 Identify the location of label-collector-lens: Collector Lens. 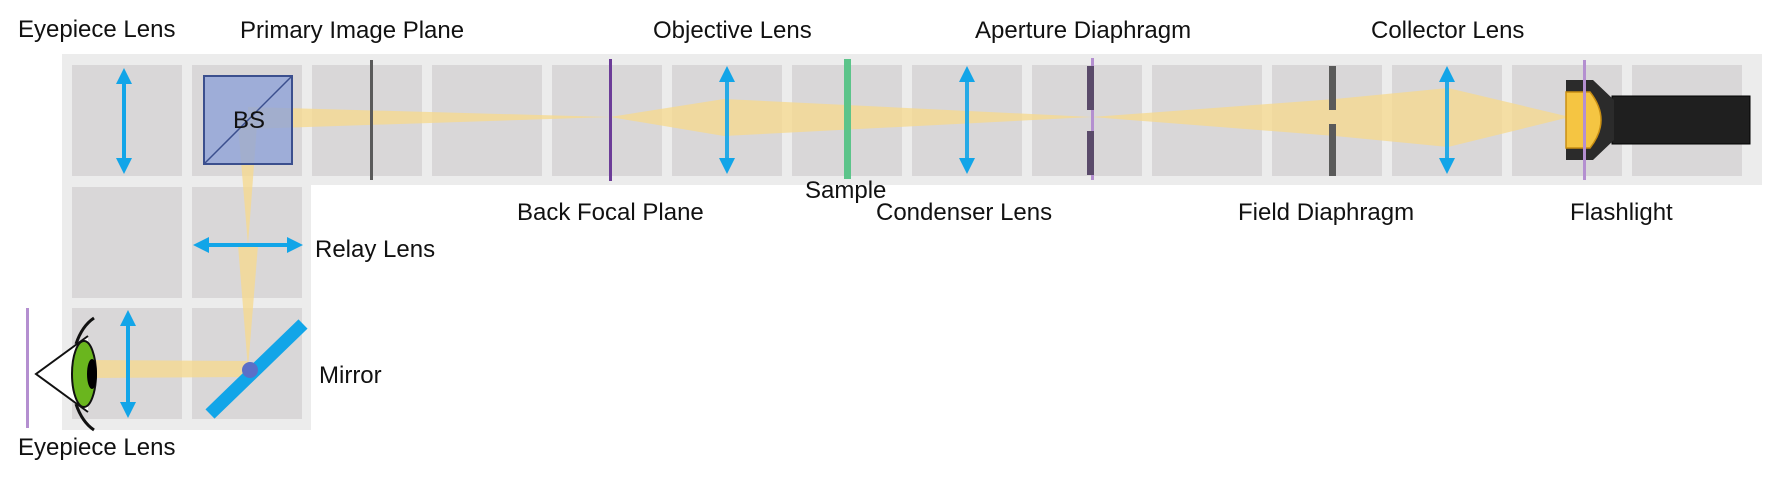
(1447, 30).